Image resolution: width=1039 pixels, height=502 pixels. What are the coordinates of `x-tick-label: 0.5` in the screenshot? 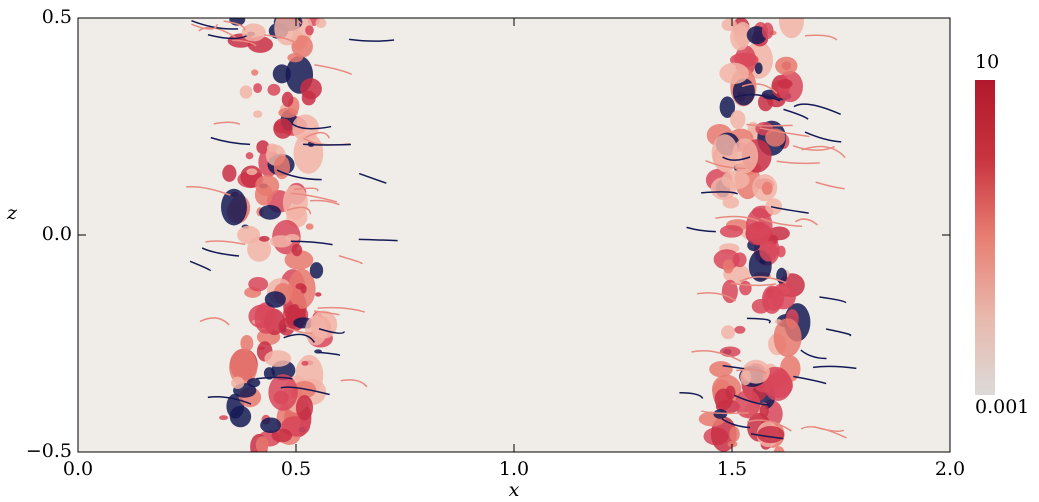 It's located at (296, 469).